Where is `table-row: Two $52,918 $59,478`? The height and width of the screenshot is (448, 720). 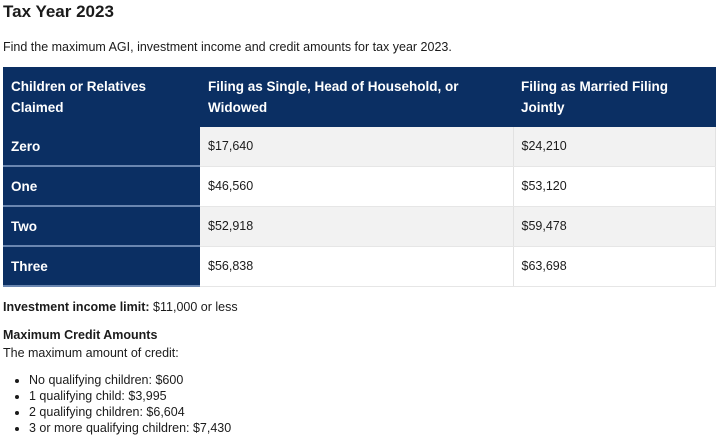
table-row: Two $52,918 $59,478 is located at coordinates (359, 226).